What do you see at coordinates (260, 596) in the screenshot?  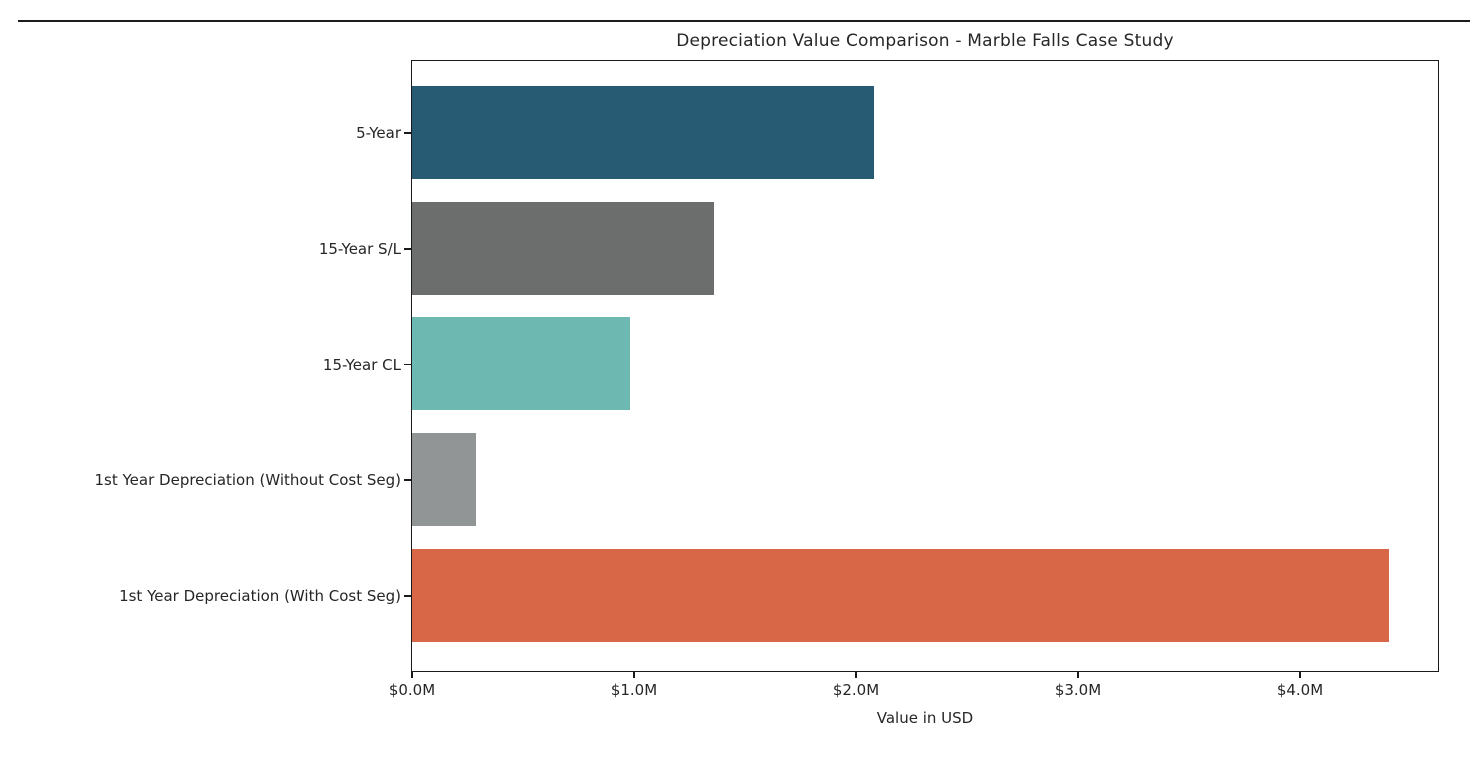 I see `y-tick-label: 1st Year Depreciation (With Cost Seg)` at bounding box center [260, 596].